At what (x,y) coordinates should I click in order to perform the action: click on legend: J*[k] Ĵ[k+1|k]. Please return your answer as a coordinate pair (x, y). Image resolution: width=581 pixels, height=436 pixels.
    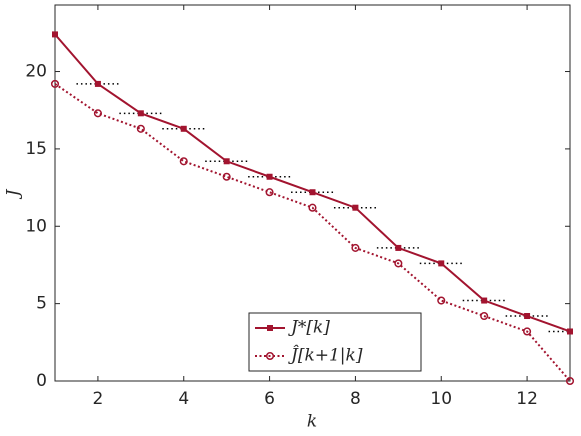
    Looking at the image, I should click on (335, 342).